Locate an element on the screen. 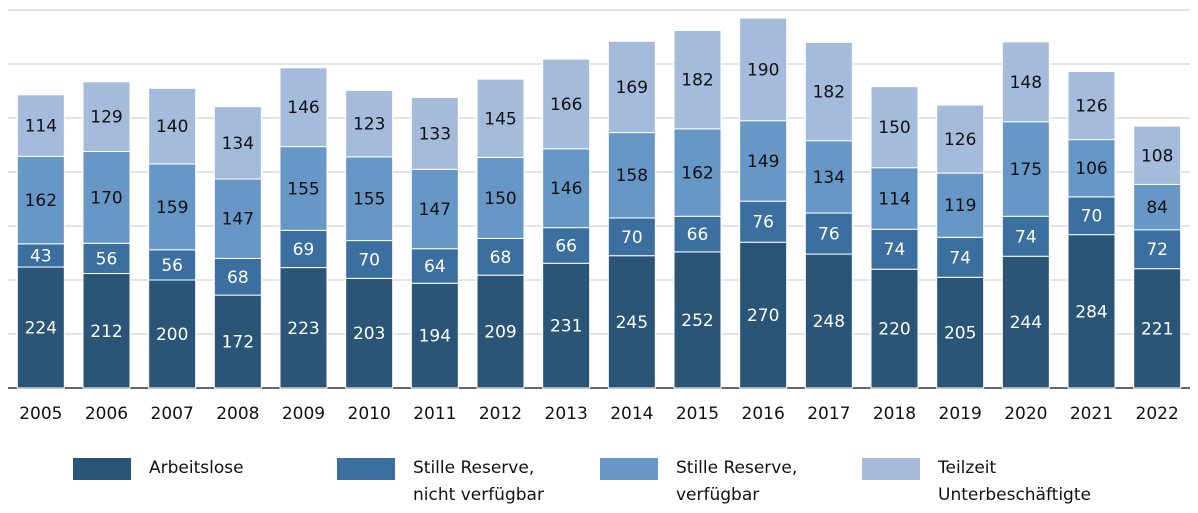  data-label: 148 is located at coordinates (1026, 83).